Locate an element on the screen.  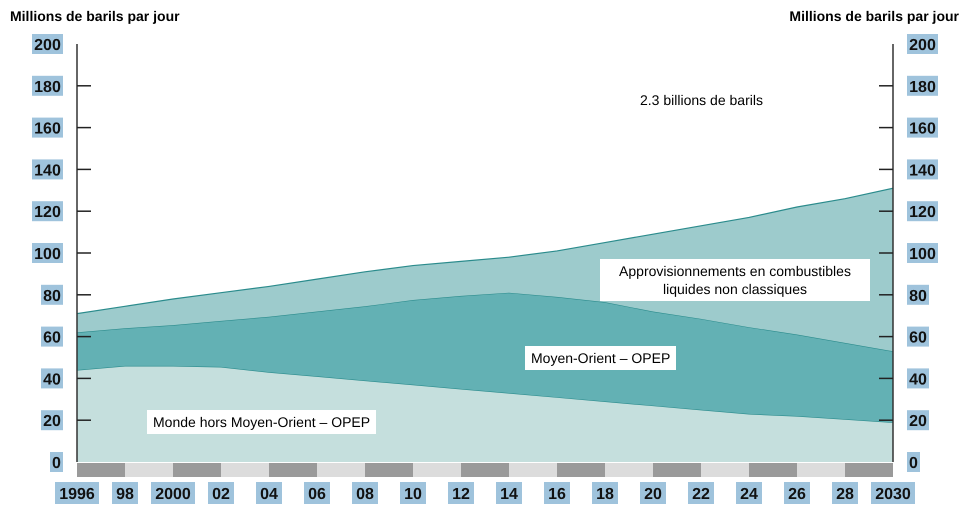
y-tick-label: 200 is located at coordinates (47, 45).